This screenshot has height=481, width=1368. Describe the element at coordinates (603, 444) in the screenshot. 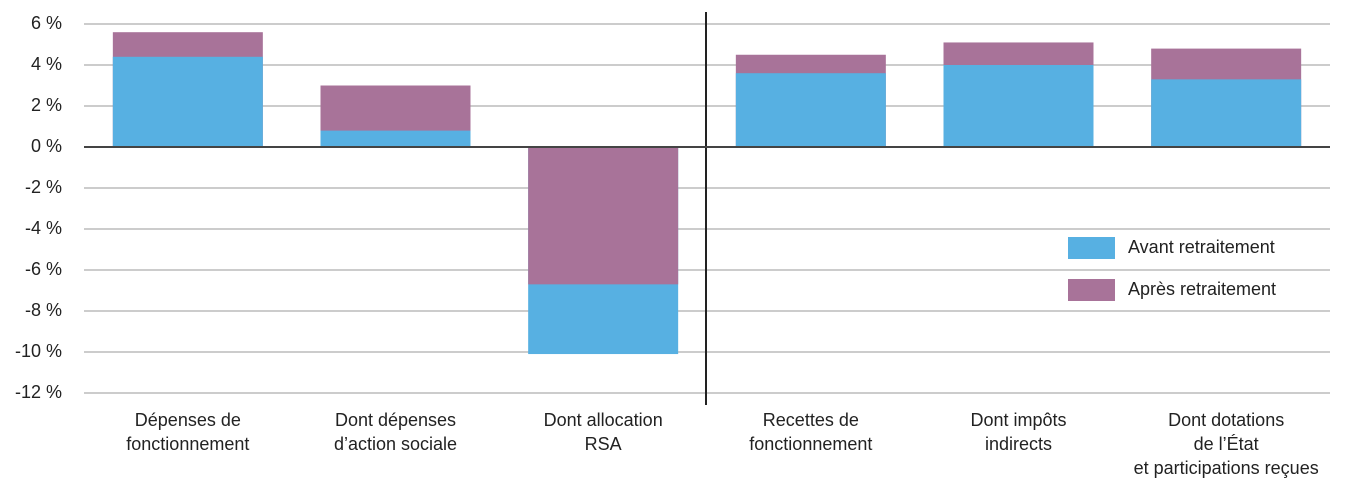

I see `x-tick-label: RSA` at that location.